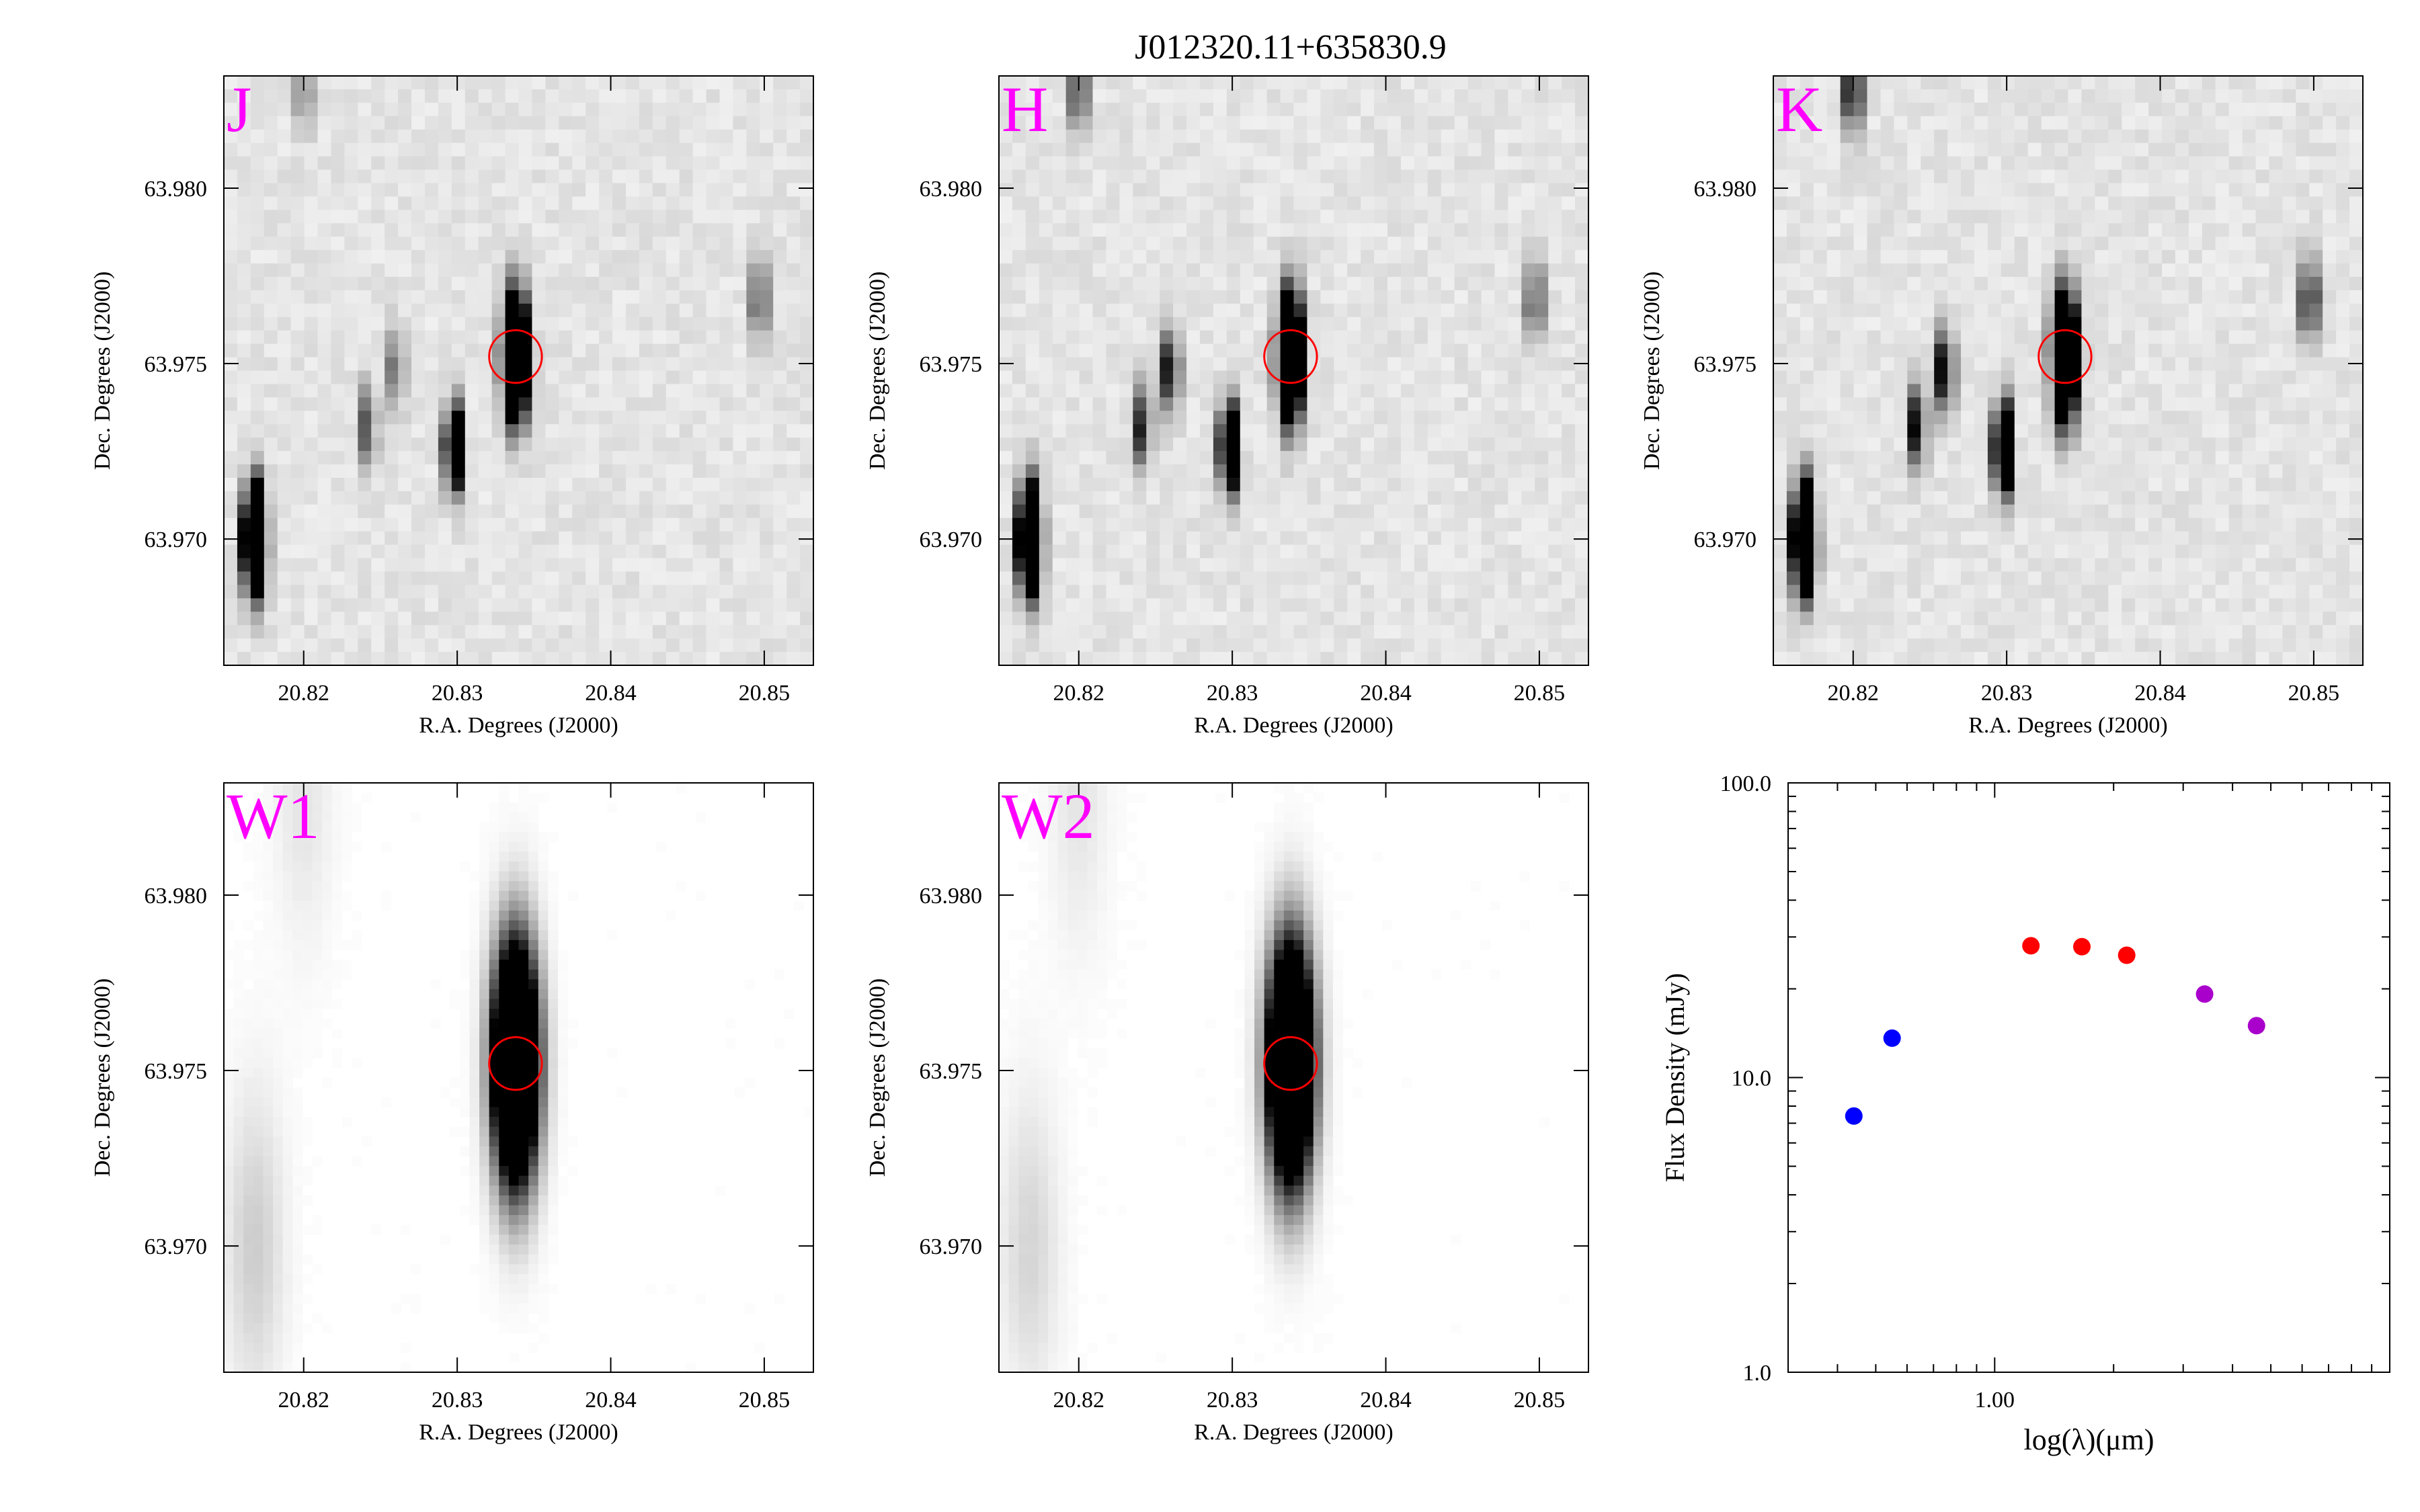  I want to click on band-label-w2: W2, so click(1048, 816).